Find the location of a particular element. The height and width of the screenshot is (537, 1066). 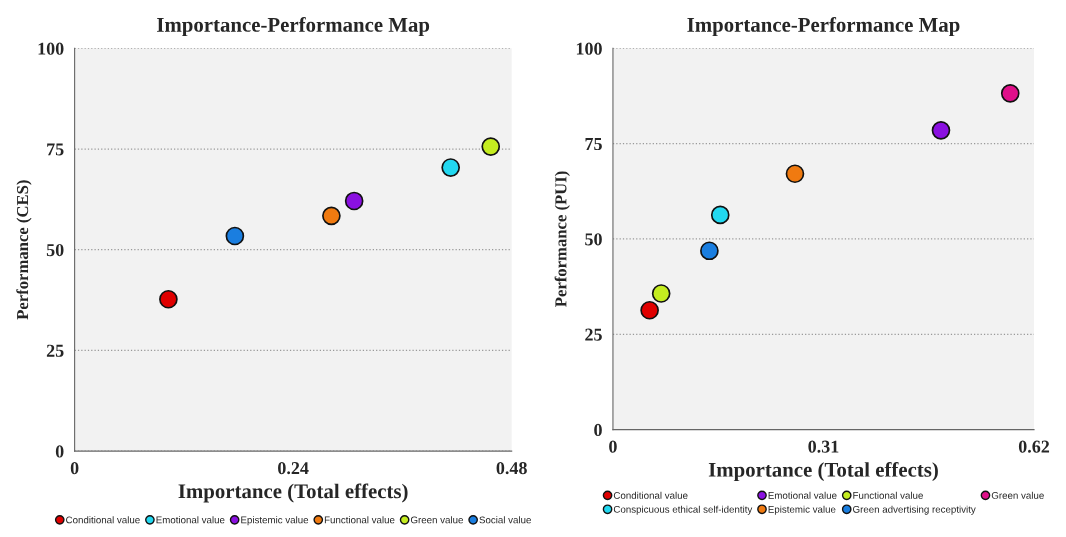

legend-label: Green advertising receptivity is located at coordinates (914, 510).